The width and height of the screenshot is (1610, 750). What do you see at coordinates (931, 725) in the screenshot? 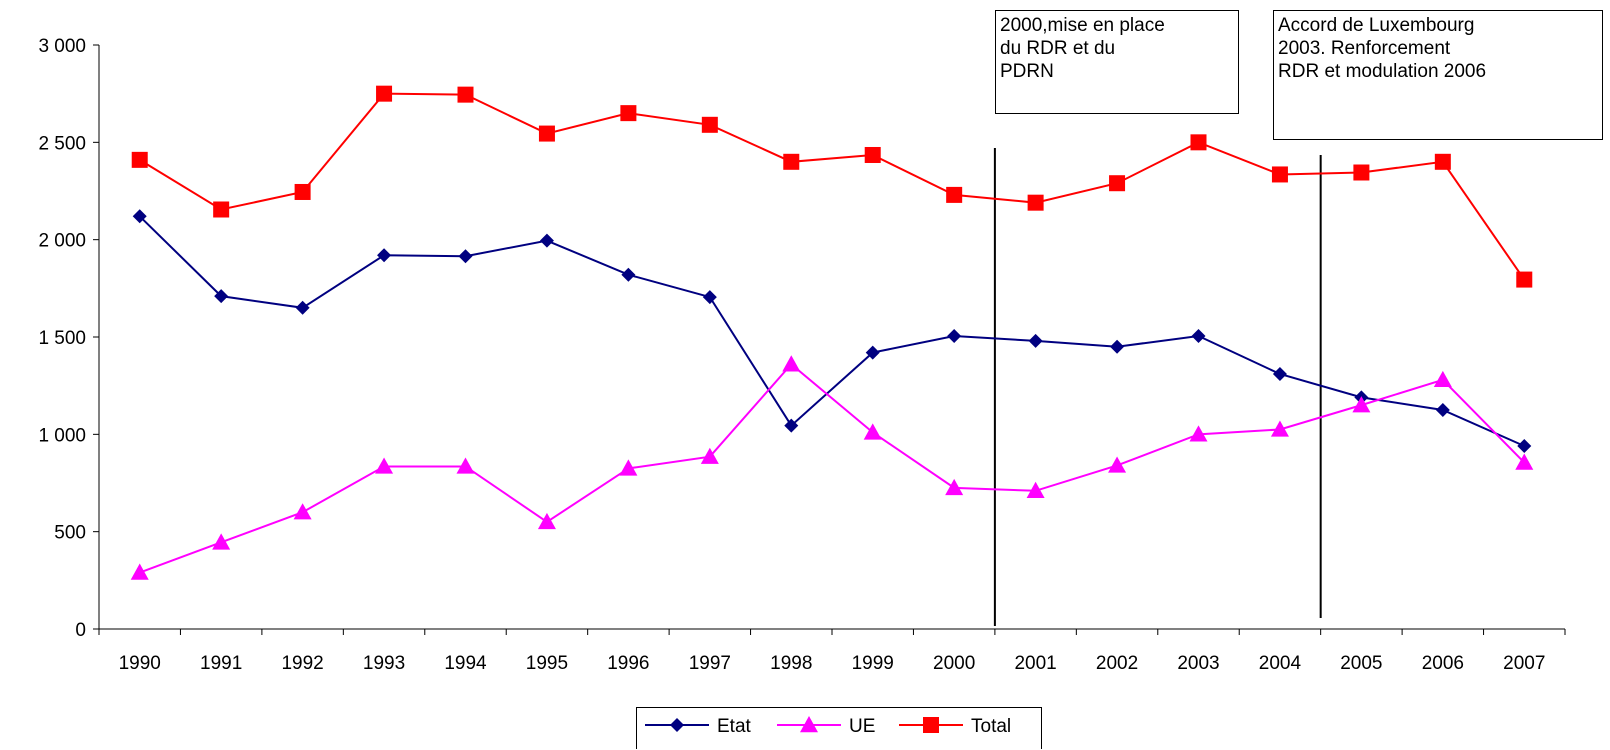
I see `legend-marker-total` at bounding box center [931, 725].